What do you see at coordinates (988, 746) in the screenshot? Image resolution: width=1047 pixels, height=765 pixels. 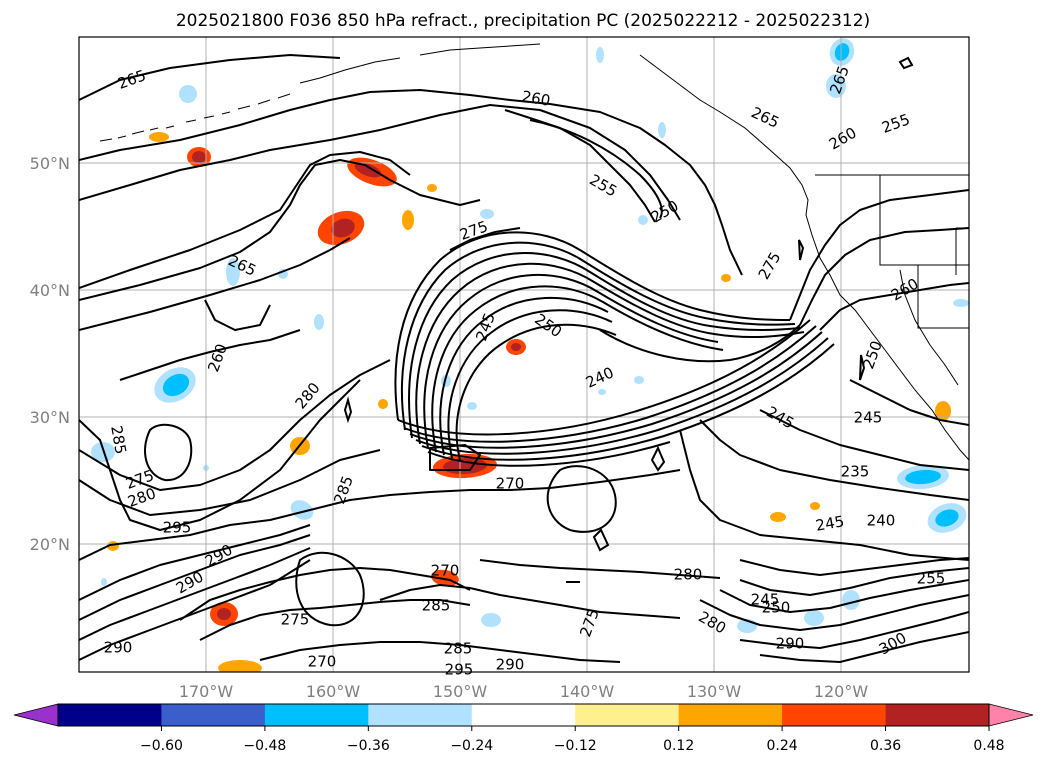 I see `colorbar-tick-label: 0.48` at bounding box center [988, 746].